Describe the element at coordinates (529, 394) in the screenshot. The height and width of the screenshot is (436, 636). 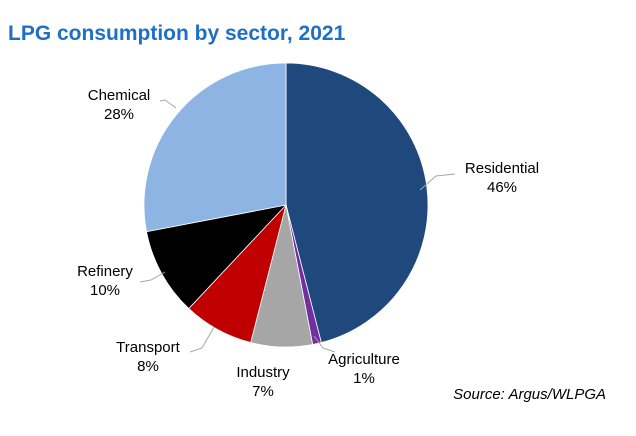
I see `source-note: Source: Argus/WLPGA` at that location.